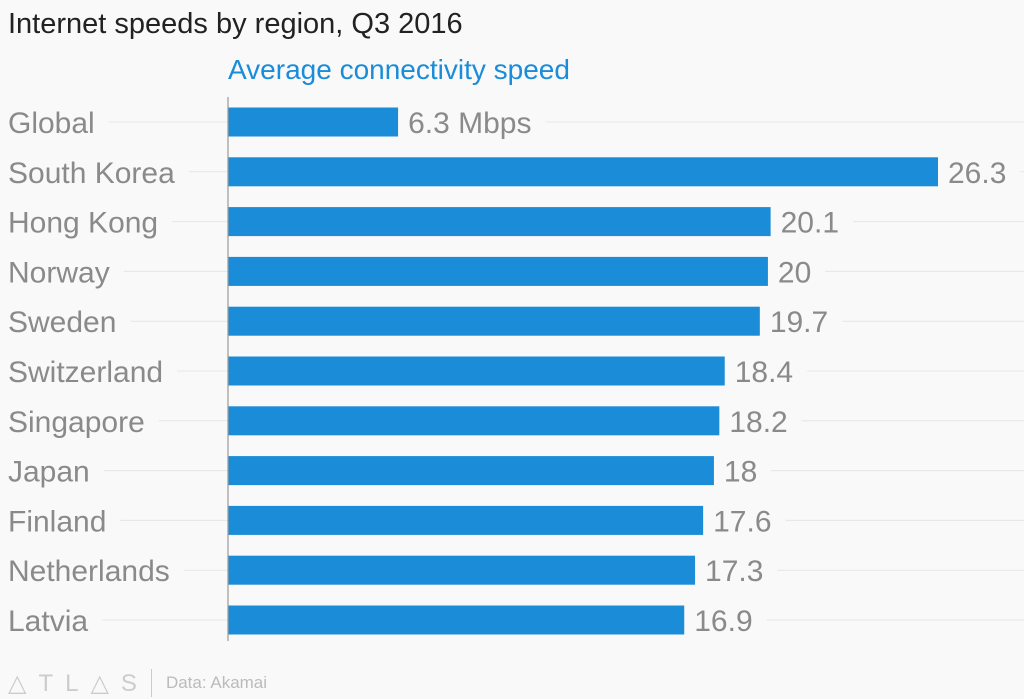 This screenshot has height=699, width=1024. What do you see at coordinates (85, 372) in the screenshot?
I see `category-label: Switzerland` at bounding box center [85, 372].